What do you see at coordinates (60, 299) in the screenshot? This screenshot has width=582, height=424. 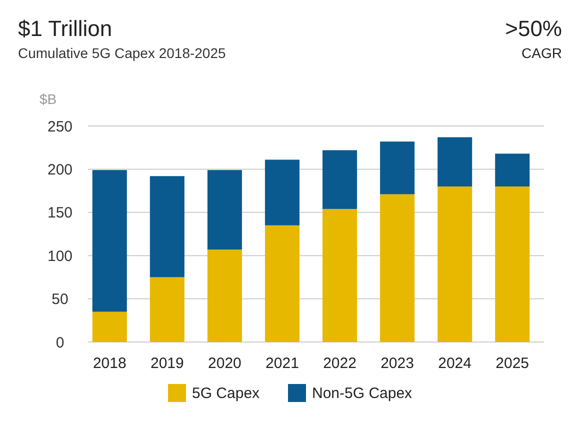 I see `y-tick-label: 50` at bounding box center [60, 299].